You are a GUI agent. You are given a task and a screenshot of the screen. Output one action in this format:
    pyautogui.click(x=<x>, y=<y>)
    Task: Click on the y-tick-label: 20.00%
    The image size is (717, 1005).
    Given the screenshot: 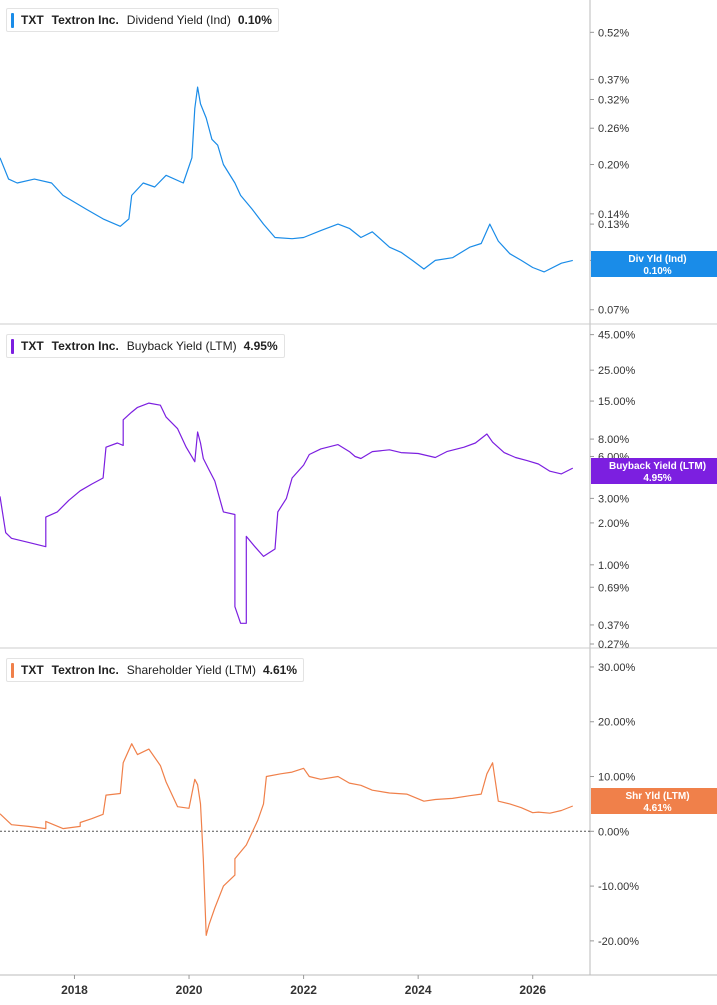 What is the action you would take?
    pyautogui.click(x=617, y=723)
    